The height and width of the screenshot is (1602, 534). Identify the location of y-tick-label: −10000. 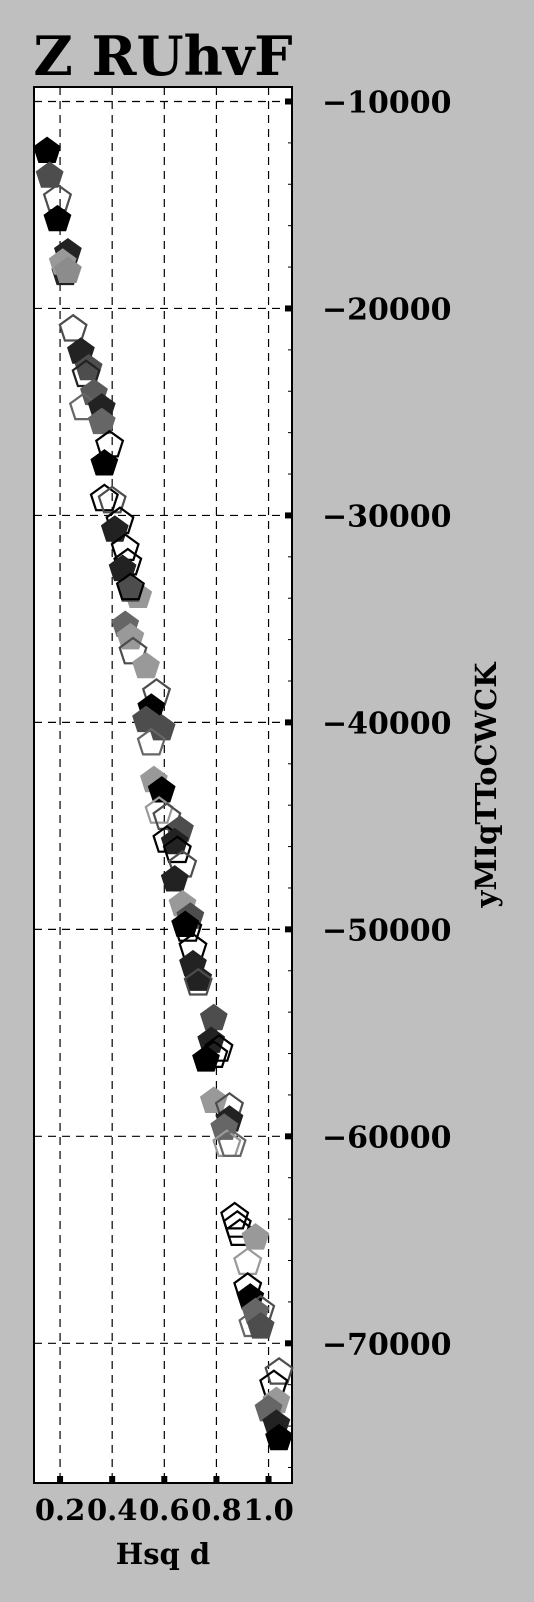
(387, 102).